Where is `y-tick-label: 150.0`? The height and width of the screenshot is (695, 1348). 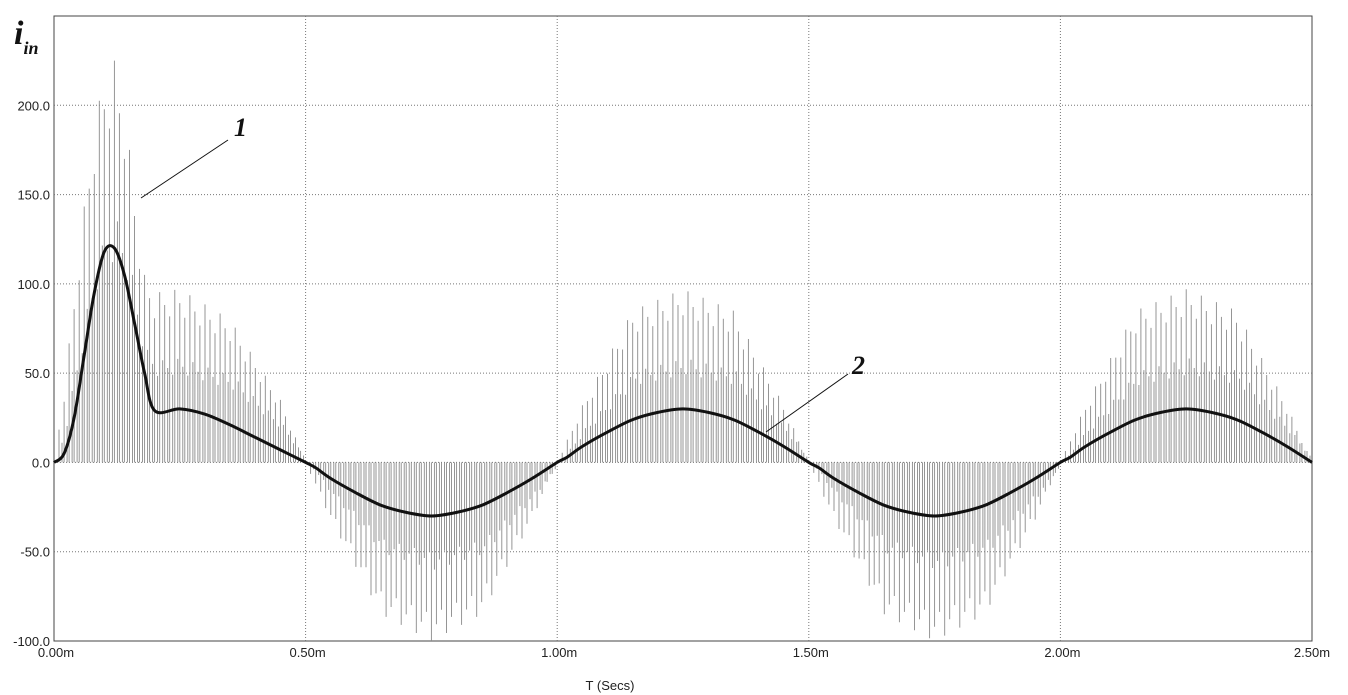 y-tick-label: 150.0 is located at coordinates (33, 195).